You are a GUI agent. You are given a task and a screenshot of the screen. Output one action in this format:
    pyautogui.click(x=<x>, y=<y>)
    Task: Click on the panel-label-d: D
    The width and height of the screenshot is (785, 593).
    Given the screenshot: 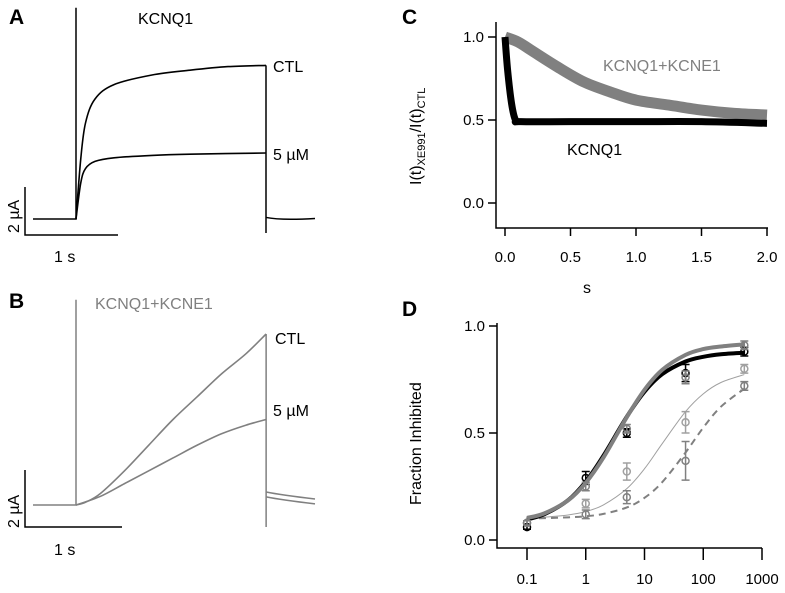 What is the action you would take?
    pyautogui.click(x=409, y=309)
    